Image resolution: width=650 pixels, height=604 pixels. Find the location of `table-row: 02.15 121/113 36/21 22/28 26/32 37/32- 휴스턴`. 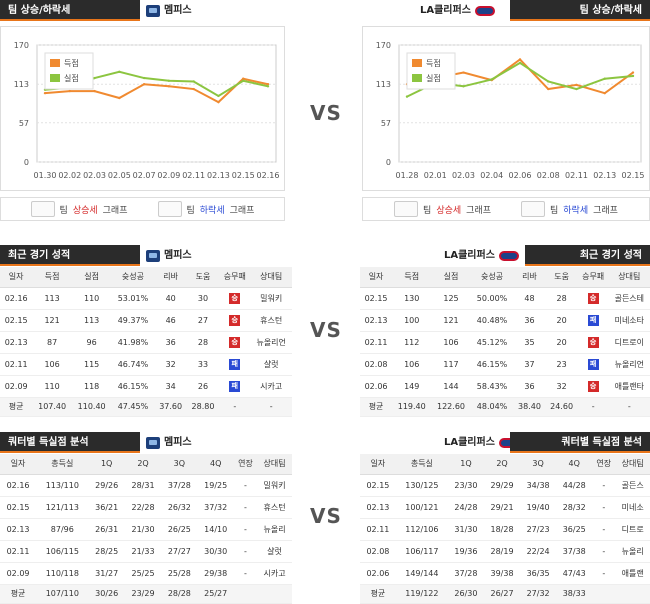

table-row: 02.15 121/113 36/21 22/28 26/32 37/32- 휴스턴 is located at coordinates (146, 507).